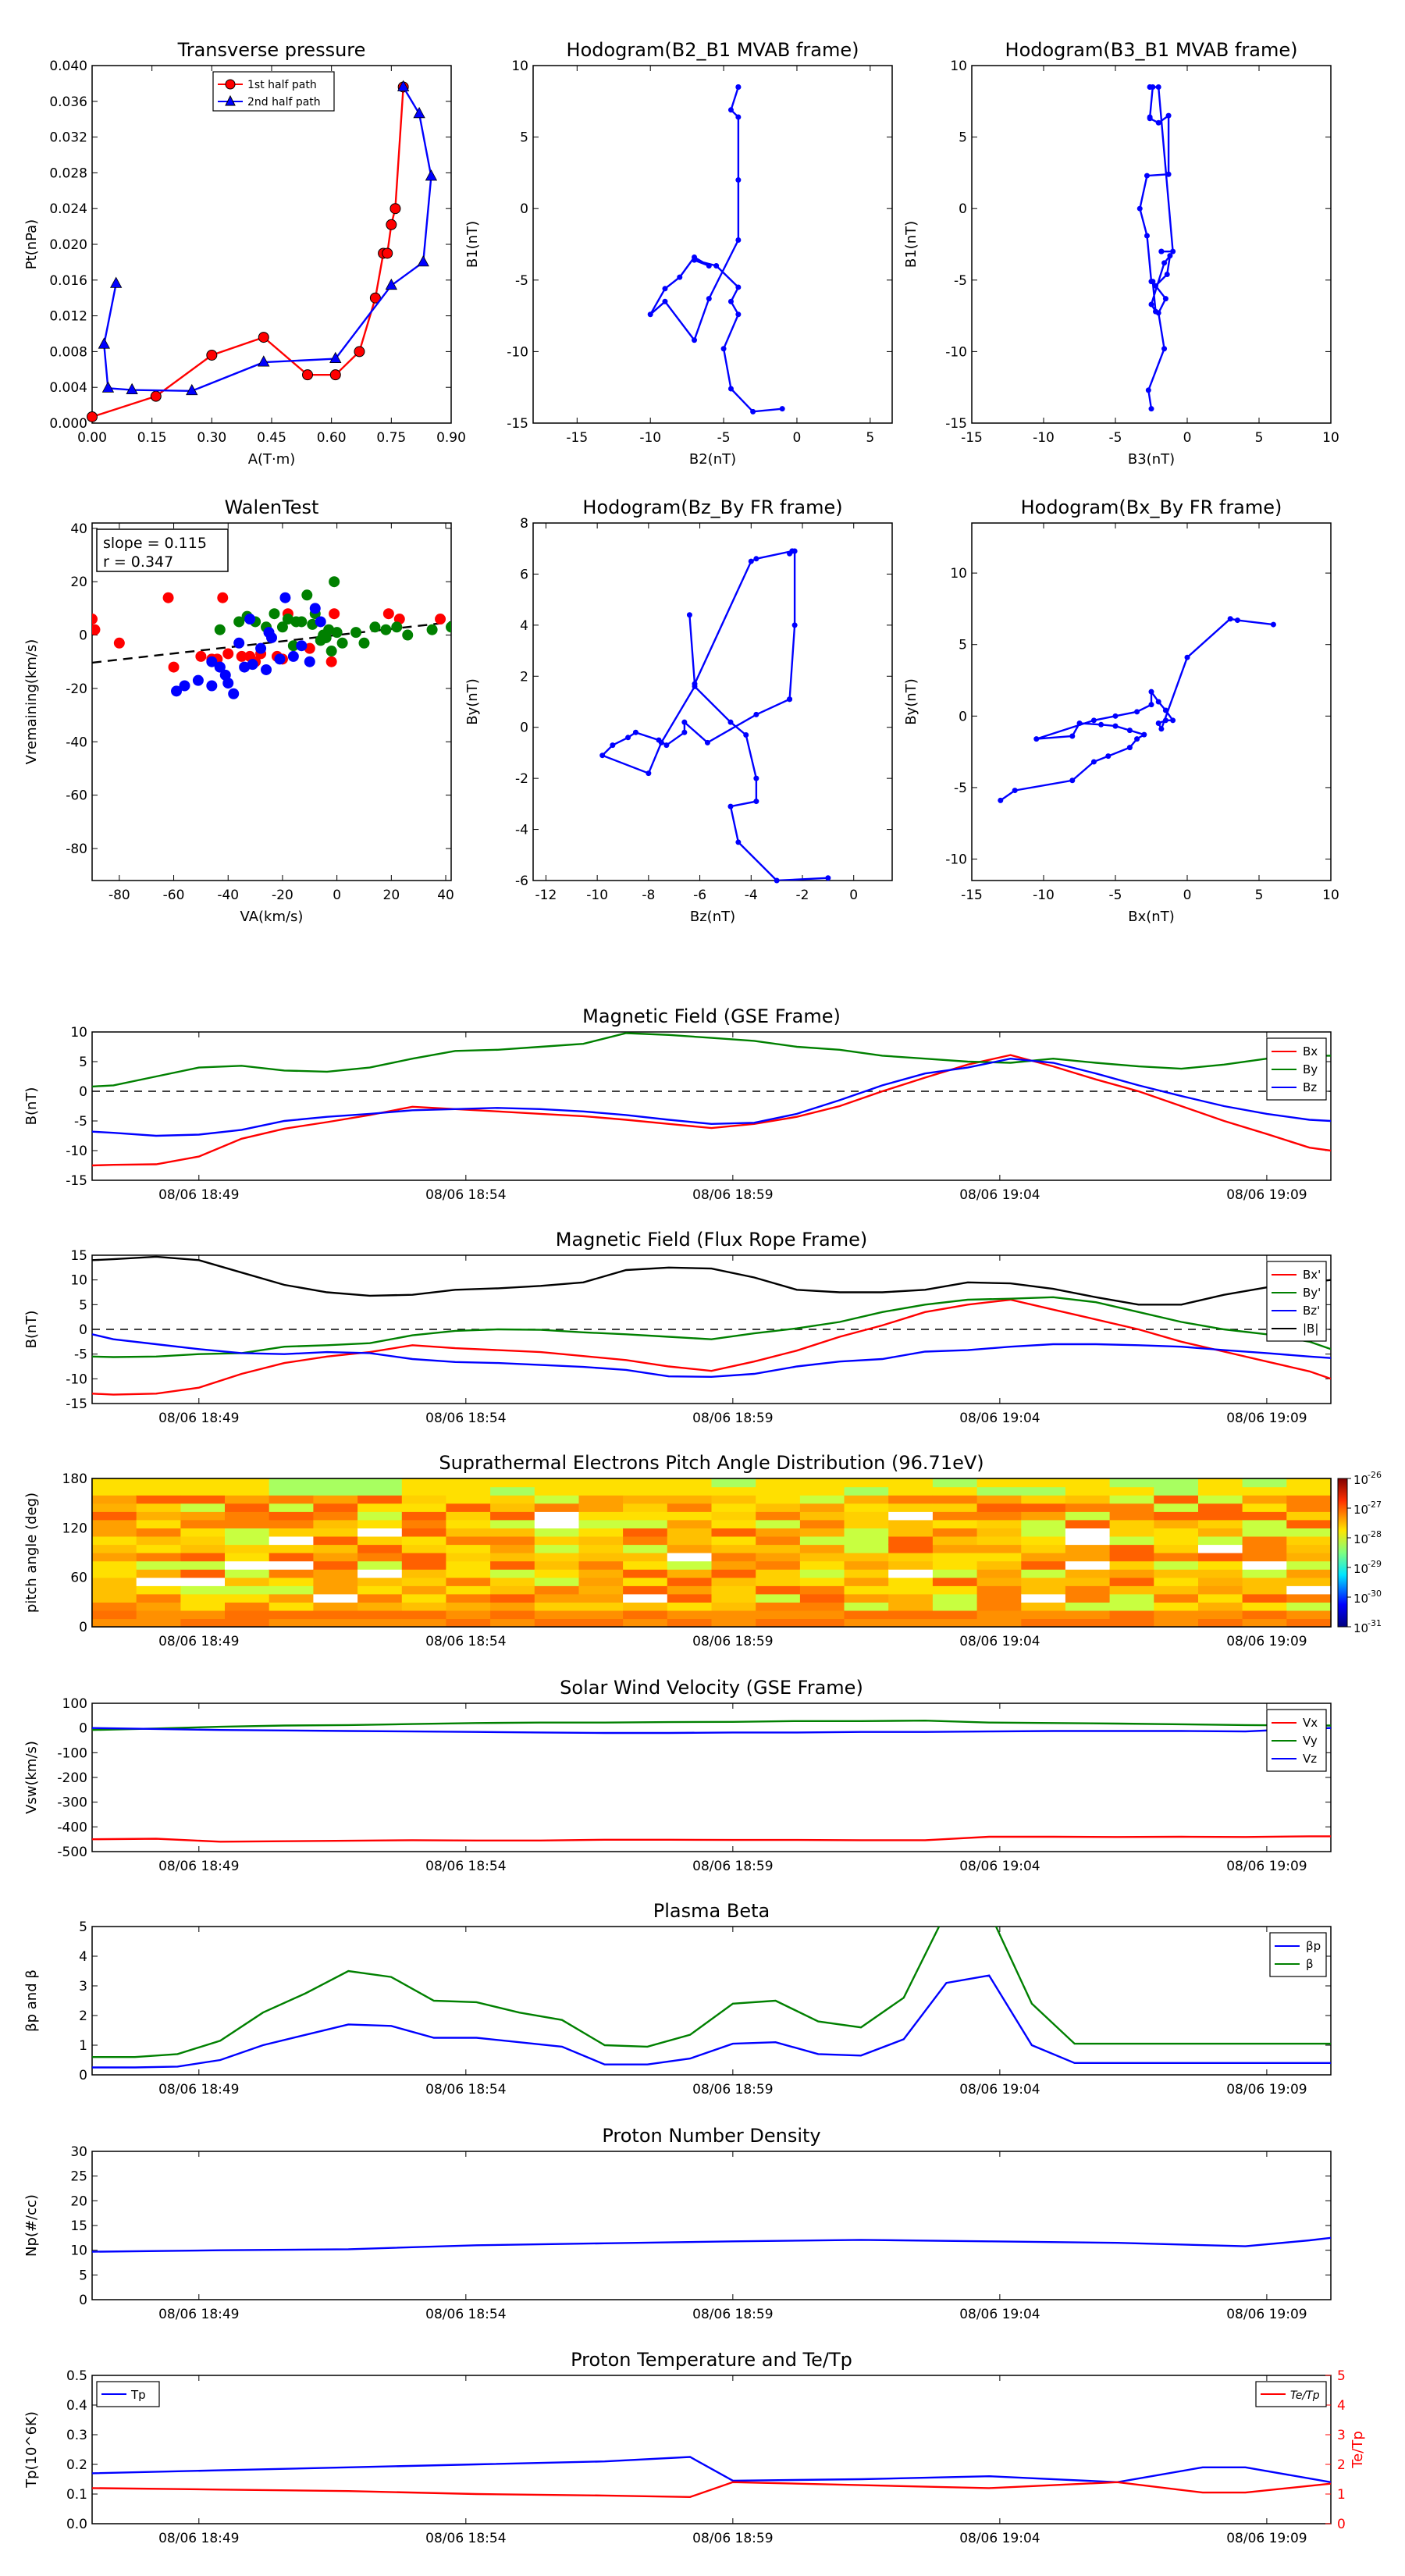 The width and height of the screenshot is (1405, 2576). Describe the element at coordinates (466, 1418) in the screenshot. I see `magfr-time-label: 08/06 18:54` at that location.